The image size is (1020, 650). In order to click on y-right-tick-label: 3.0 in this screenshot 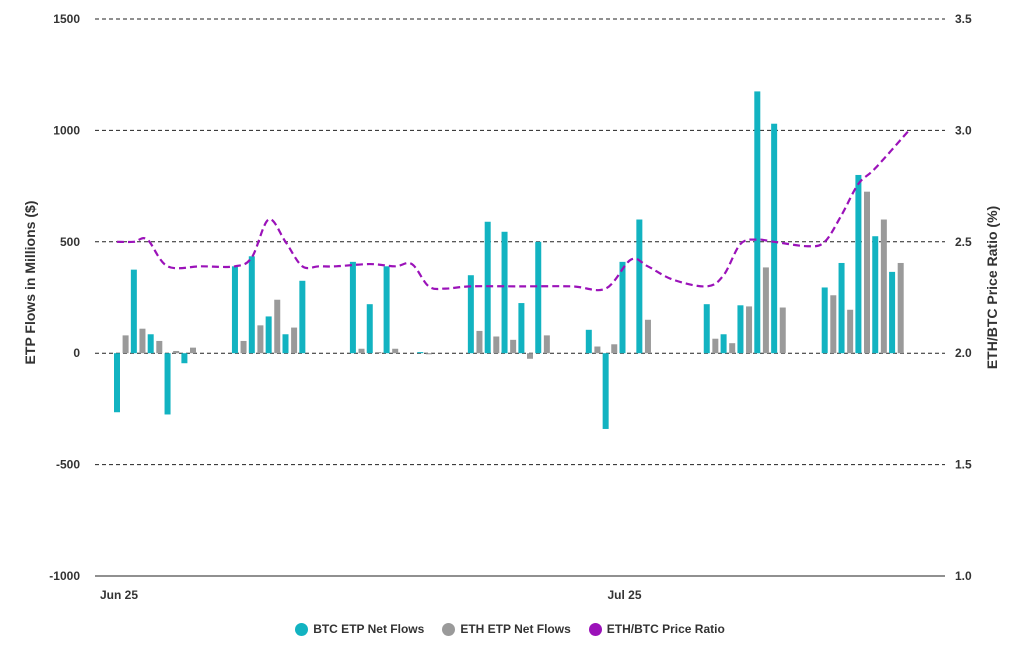, I will do `click(963, 130)`.